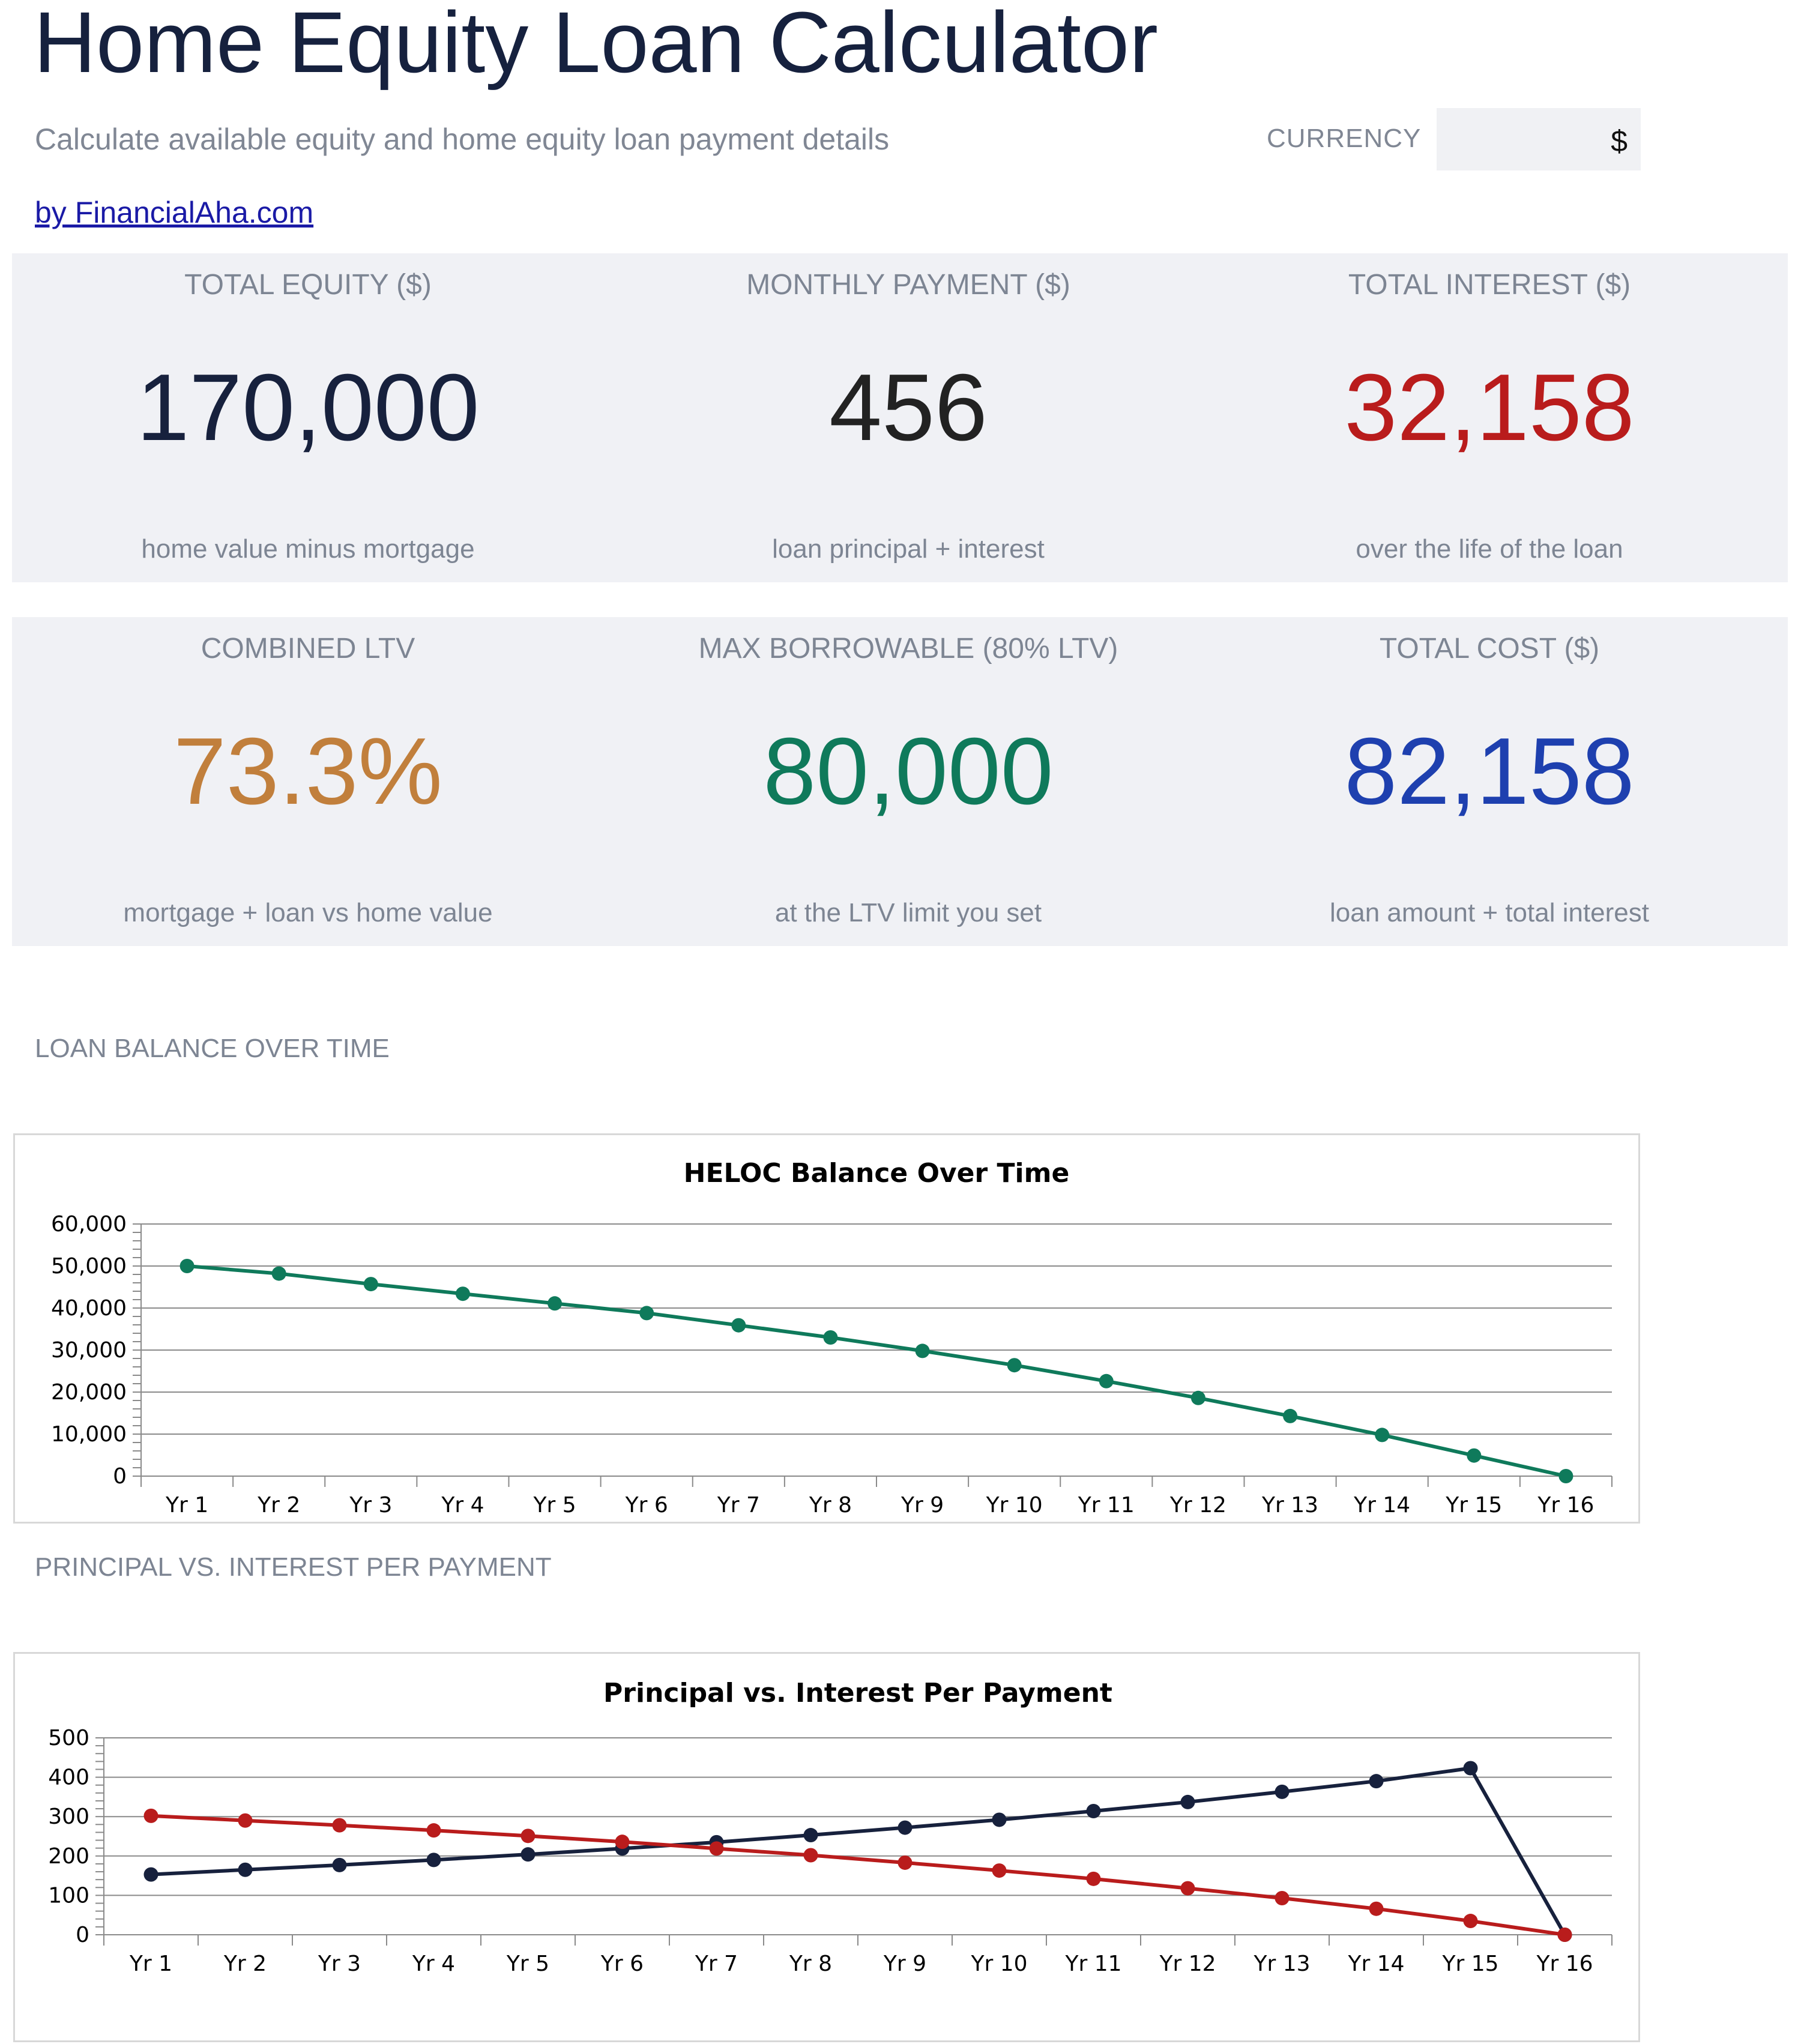 This screenshot has width=1795, height=2044. Describe the element at coordinates (909, 771) in the screenshot. I see `metric-value: 80,000` at that location.